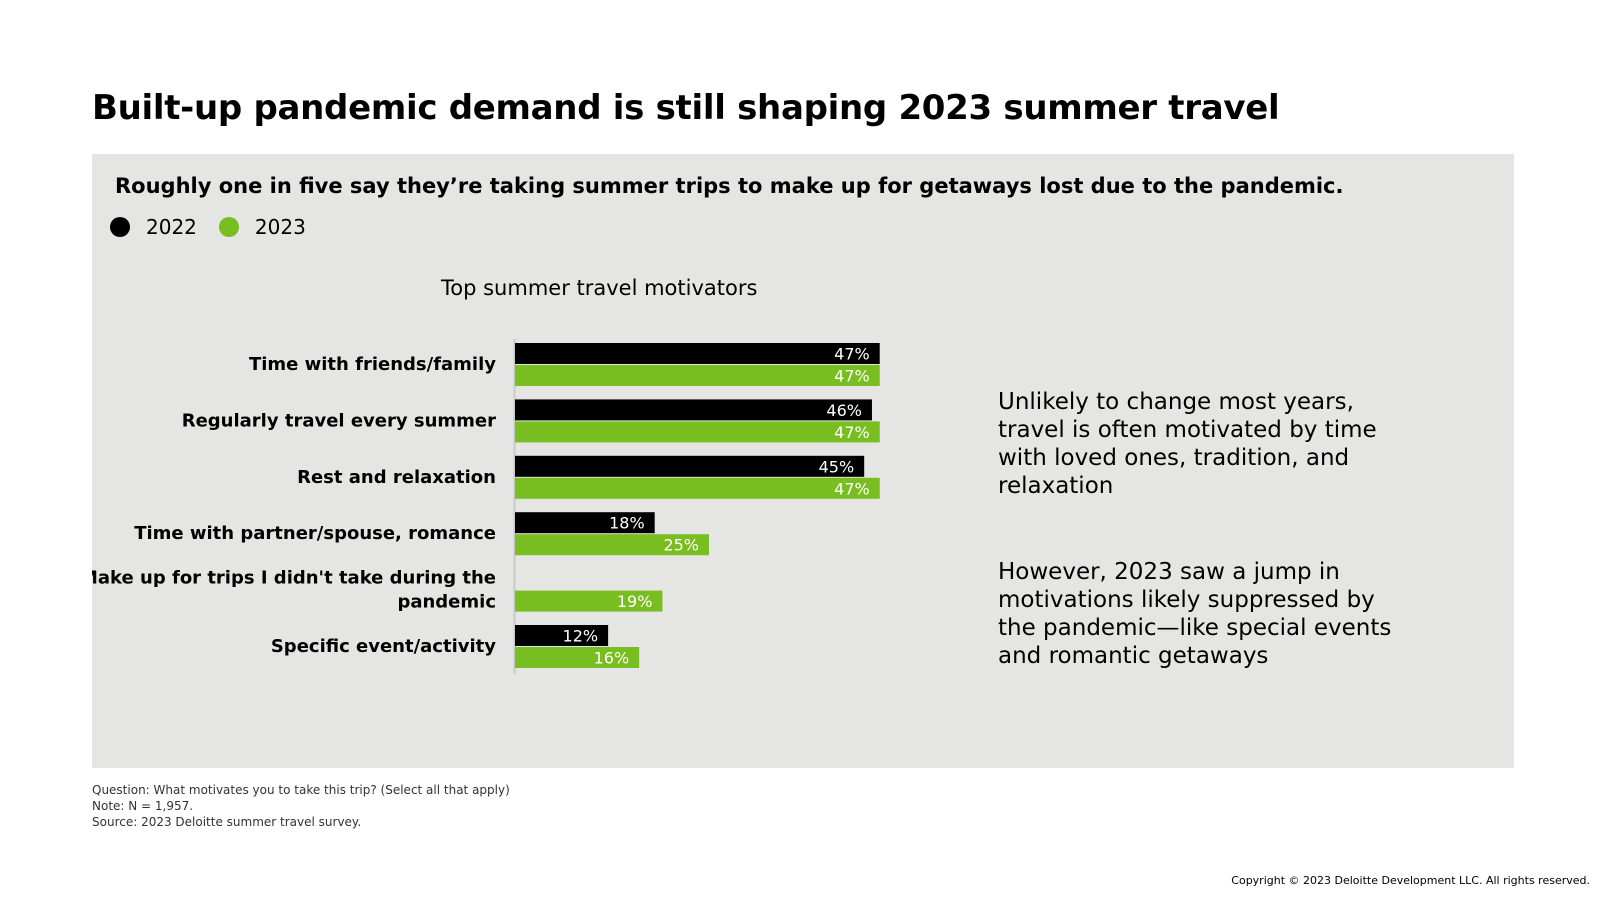  Describe the element at coordinates (599, 288) in the screenshot. I see `chart-title: Top summer travel motivators` at that location.